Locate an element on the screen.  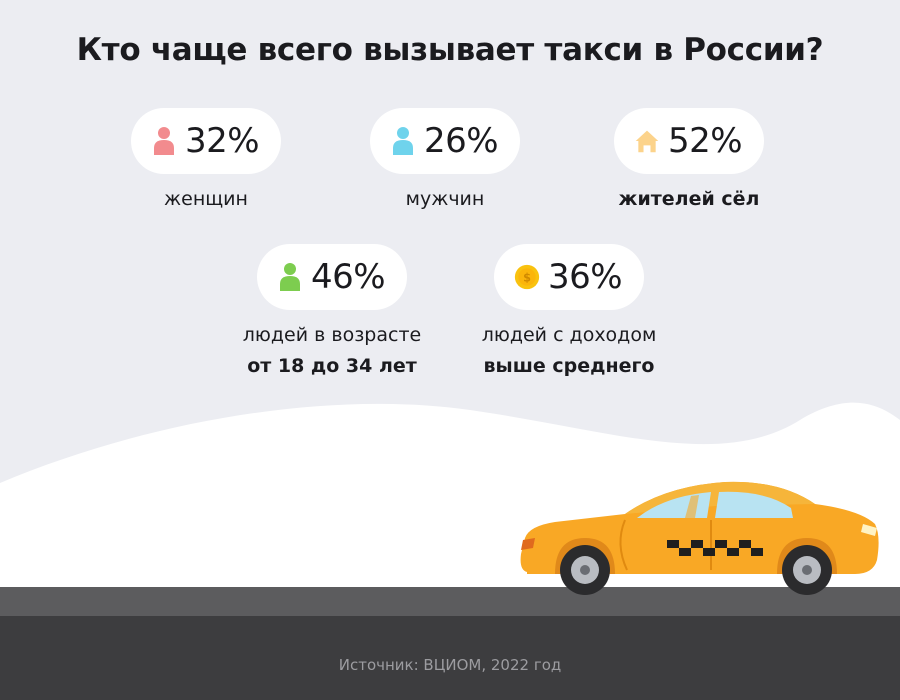
stat-pill: 26% is located at coordinates (445, 141).